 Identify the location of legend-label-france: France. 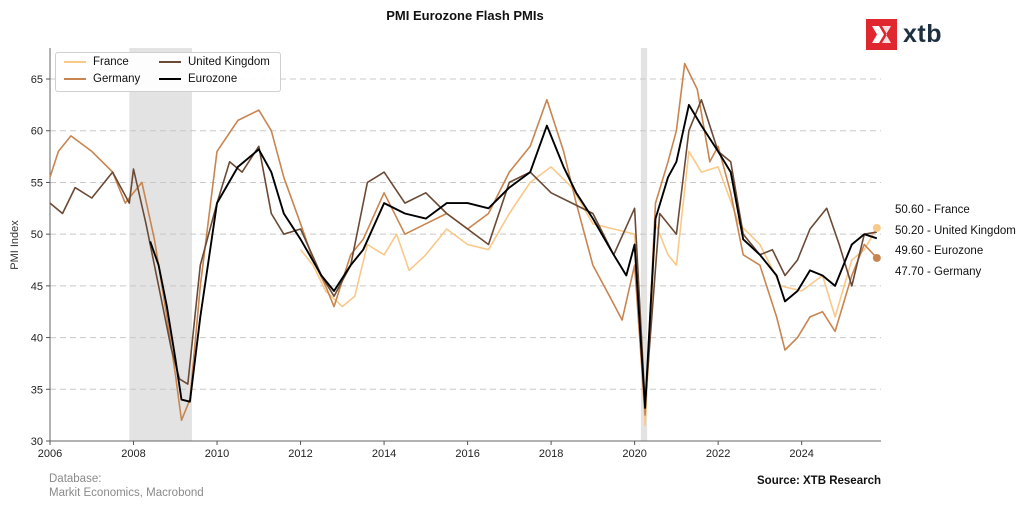
(111, 62).